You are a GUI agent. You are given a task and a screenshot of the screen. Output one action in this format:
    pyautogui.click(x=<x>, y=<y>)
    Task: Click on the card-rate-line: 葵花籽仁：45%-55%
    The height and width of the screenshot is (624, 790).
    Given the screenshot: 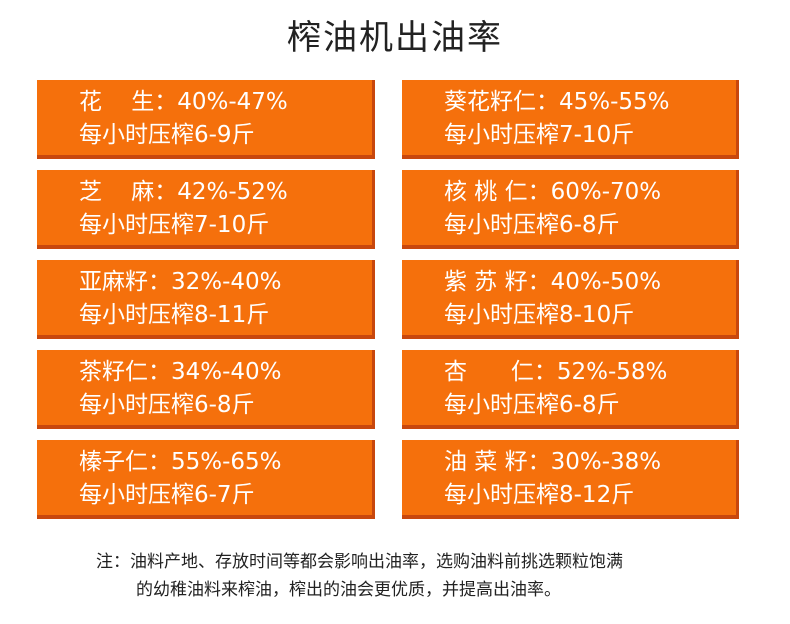 What is the action you would take?
    pyautogui.click(x=590, y=102)
    